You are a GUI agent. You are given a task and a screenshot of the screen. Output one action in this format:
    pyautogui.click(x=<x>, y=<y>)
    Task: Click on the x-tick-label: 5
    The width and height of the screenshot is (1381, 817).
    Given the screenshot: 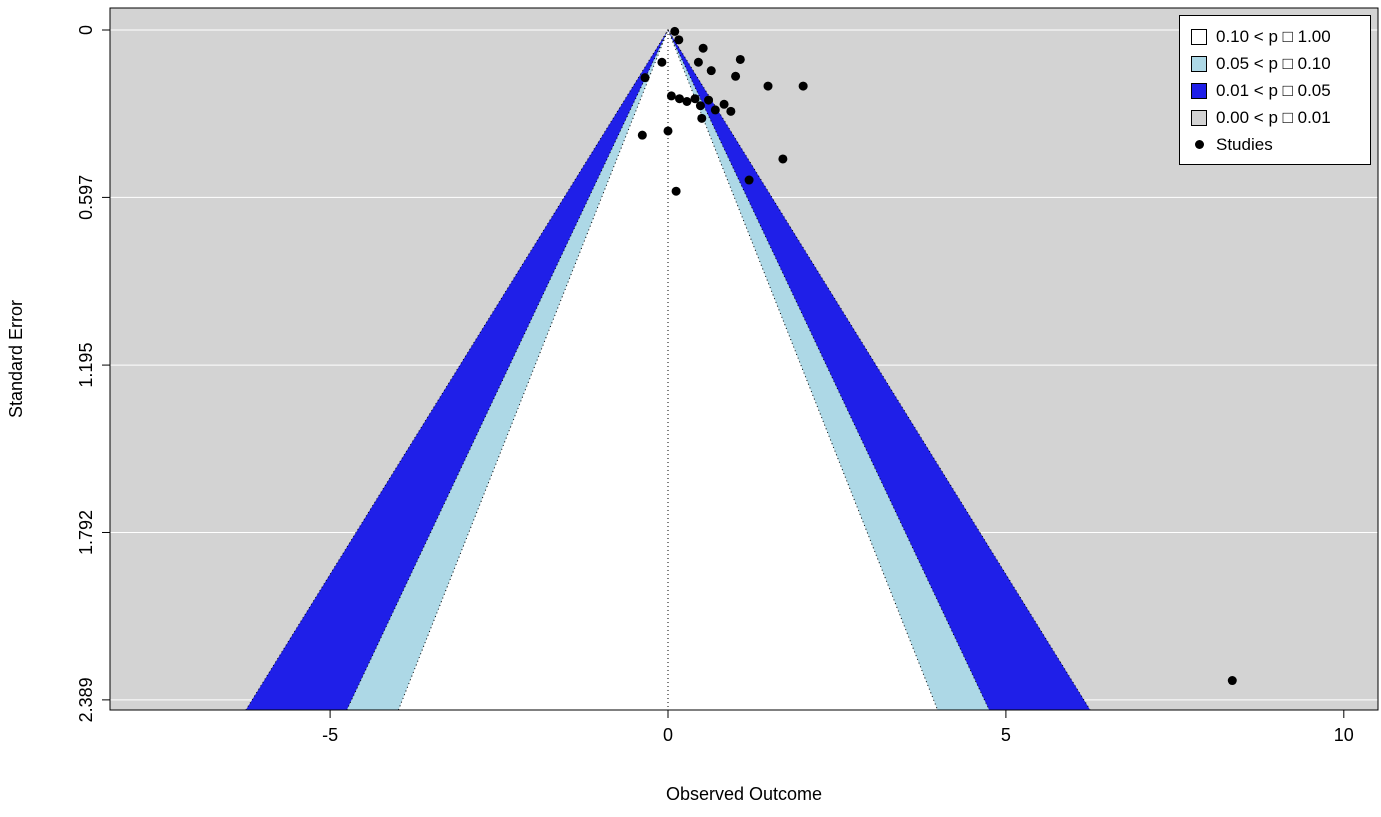 What is the action you would take?
    pyautogui.click(x=1006, y=735)
    